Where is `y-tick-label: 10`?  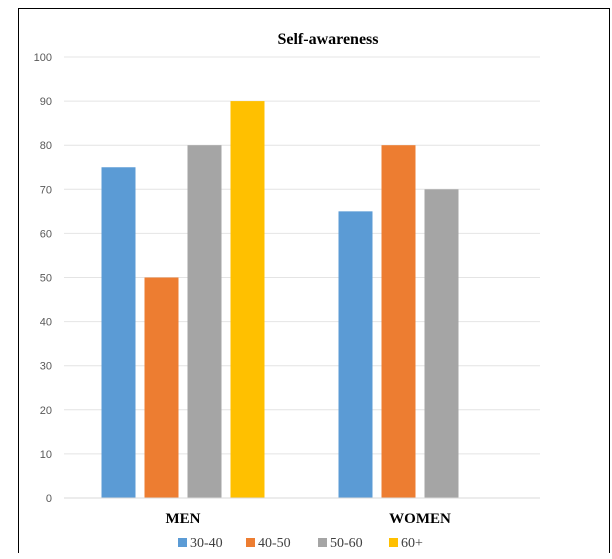 y-tick-label: 10 is located at coordinates (46, 455).